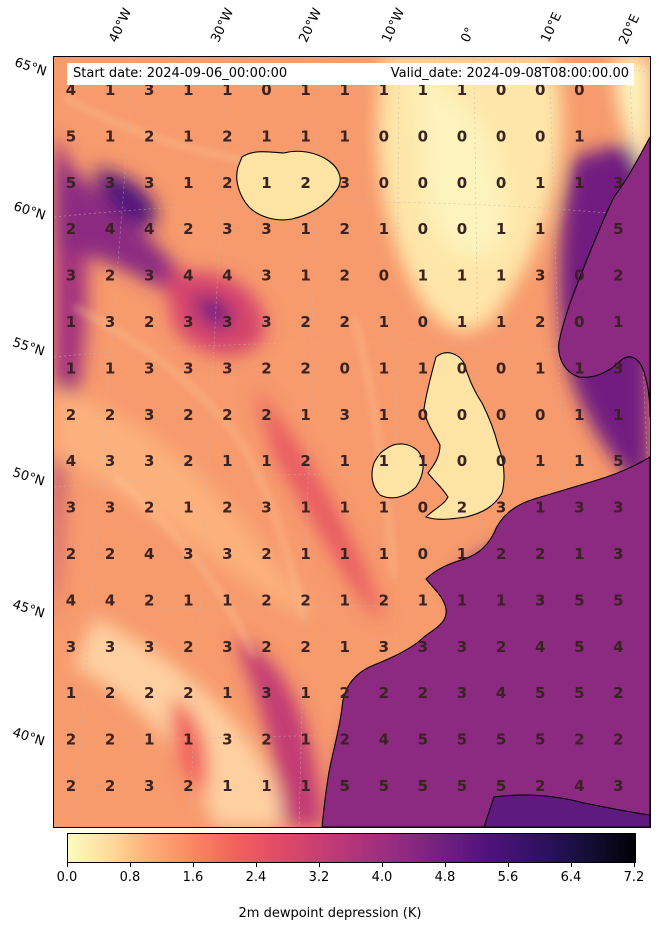  I want to click on lon-label-20e: 20°E, so click(630, 29).